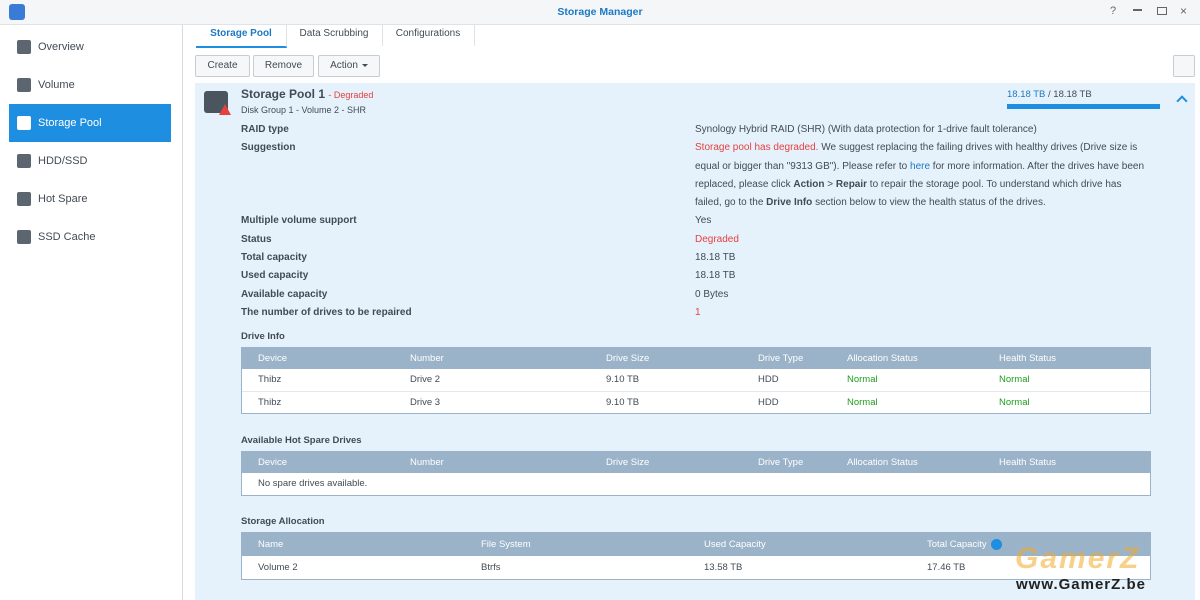  Describe the element at coordinates (1081, 584) in the screenshot. I see `watermark-url: www.GamerZ.be` at that location.